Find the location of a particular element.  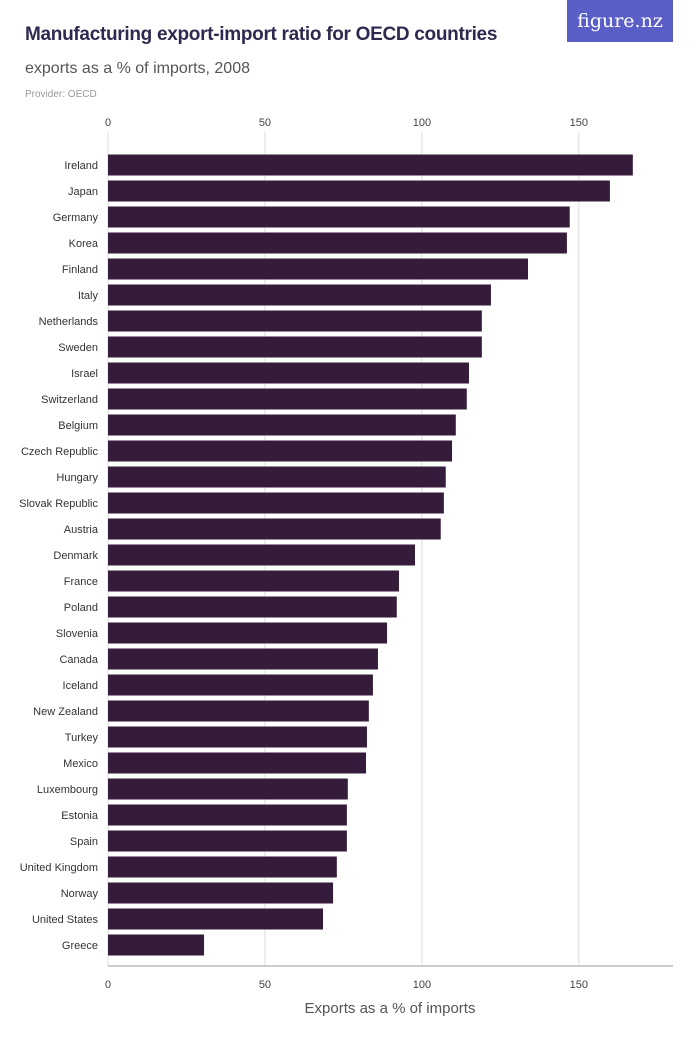

bar-iceland is located at coordinates (240, 685).